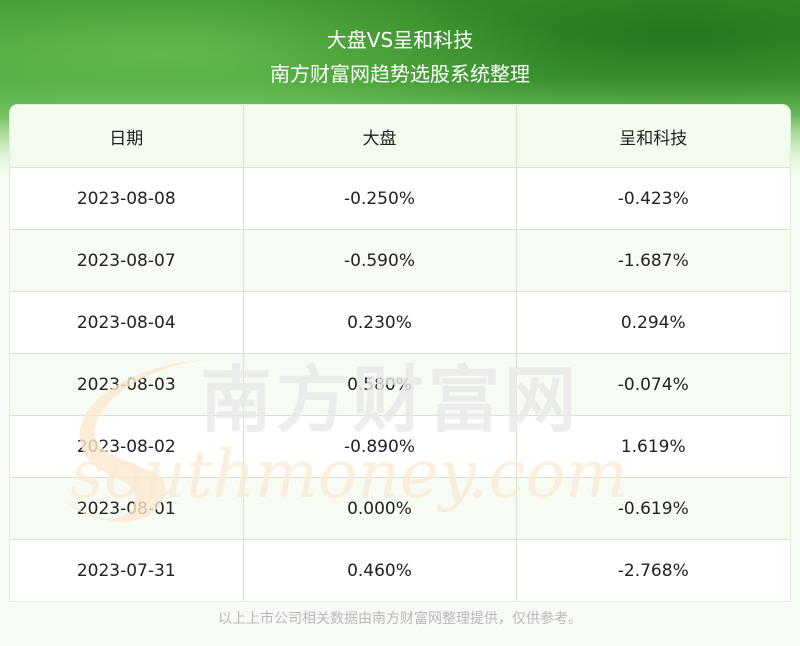 The width and height of the screenshot is (800, 646). What do you see at coordinates (380, 446) in the screenshot?
I see `cell-market: -0.890%` at bounding box center [380, 446].